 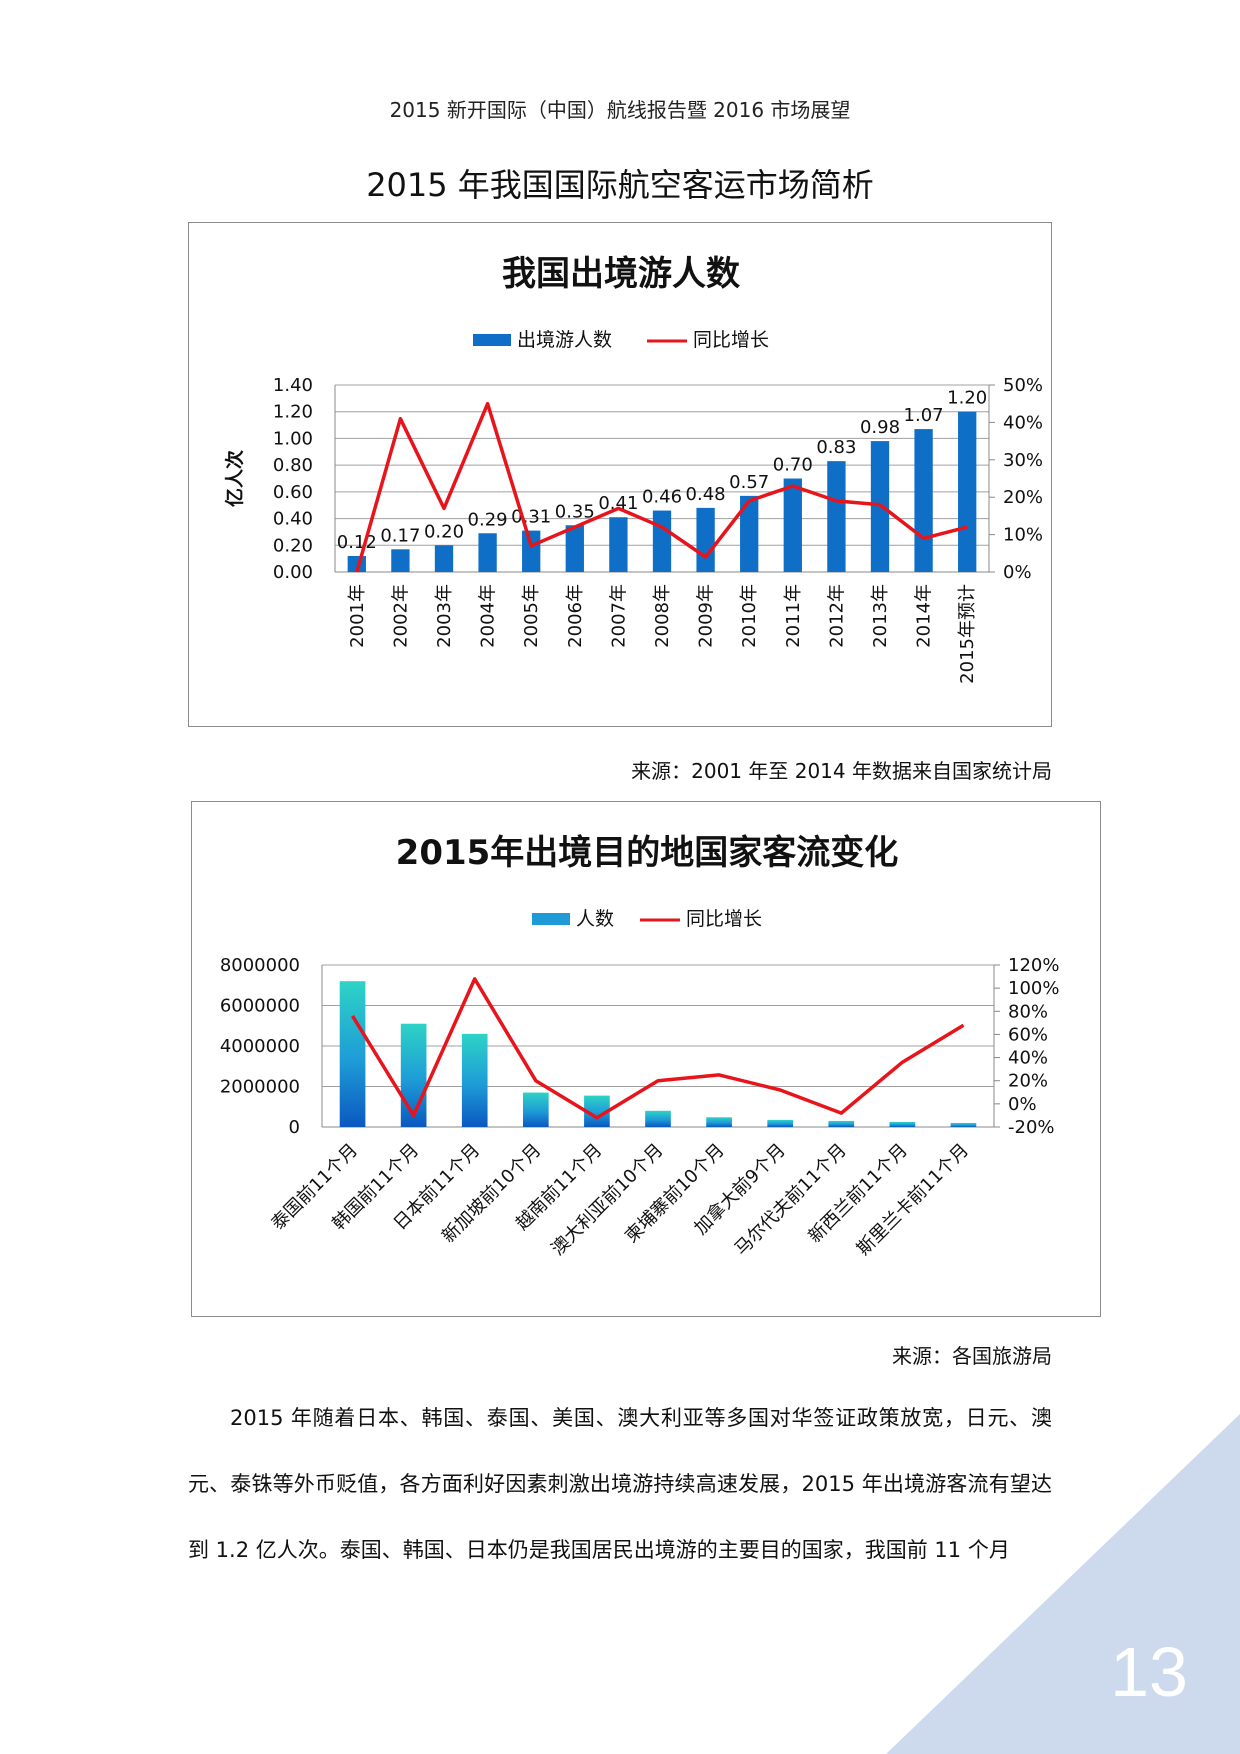 I want to click on y-tick-label: 0.00, so click(x=293, y=572).